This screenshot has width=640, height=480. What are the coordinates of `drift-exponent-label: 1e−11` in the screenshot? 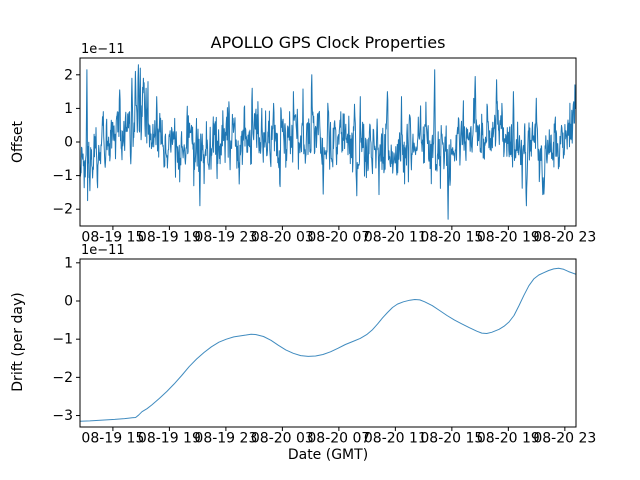 It's located at (103, 250).